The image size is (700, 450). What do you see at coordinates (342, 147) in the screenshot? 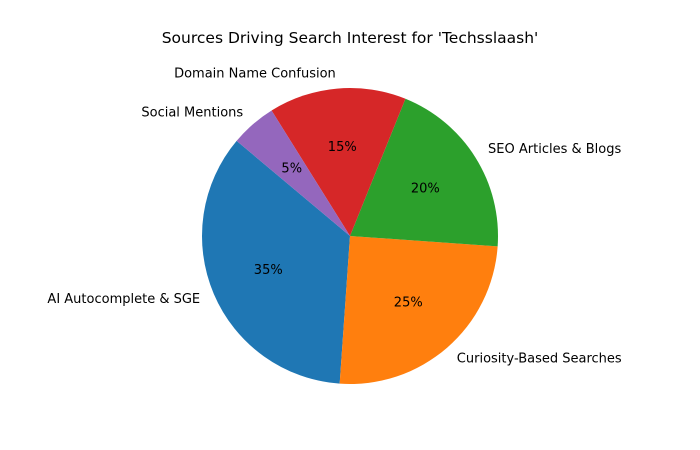
I see `slice-percent-domain-name-confusion: 15%` at bounding box center [342, 147].